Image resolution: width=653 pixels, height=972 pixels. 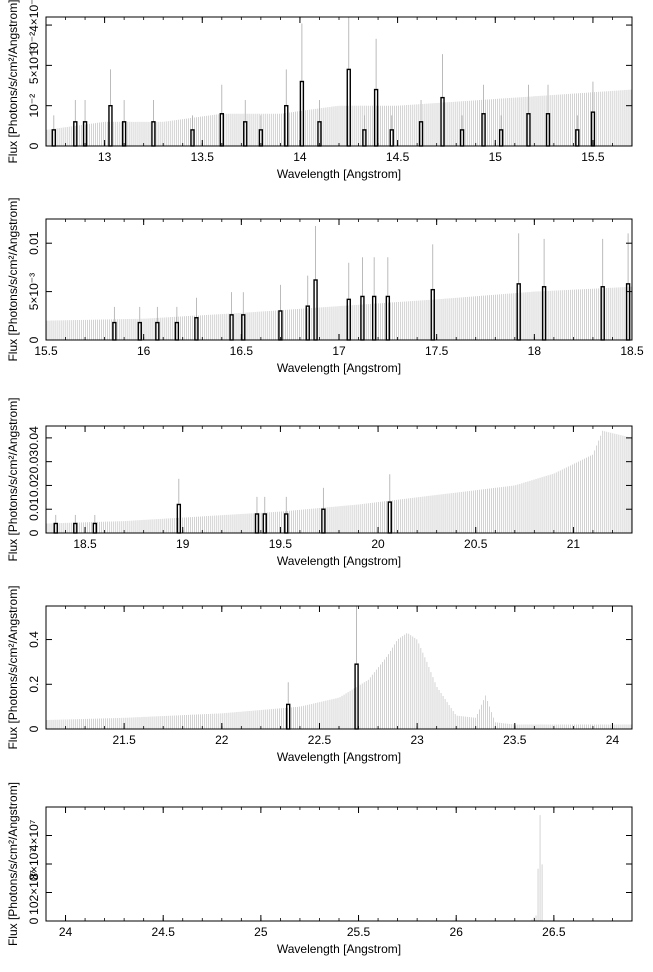 I want to click on x-tick-label: 25, so click(x=261, y=932).